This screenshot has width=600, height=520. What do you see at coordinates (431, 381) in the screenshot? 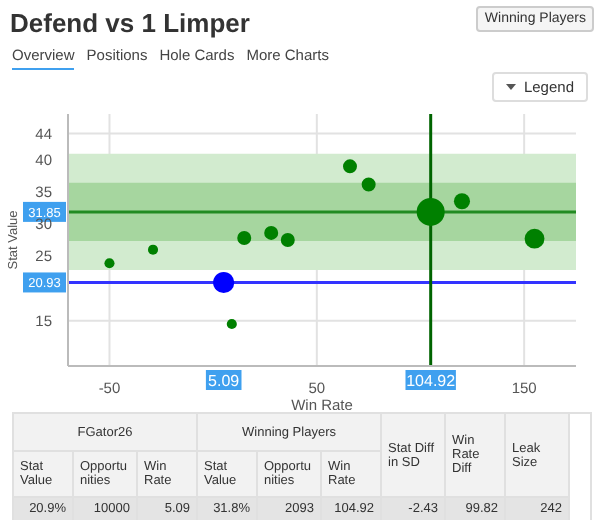
I see `ref-line-label: 104.92` at bounding box center [431, 381].